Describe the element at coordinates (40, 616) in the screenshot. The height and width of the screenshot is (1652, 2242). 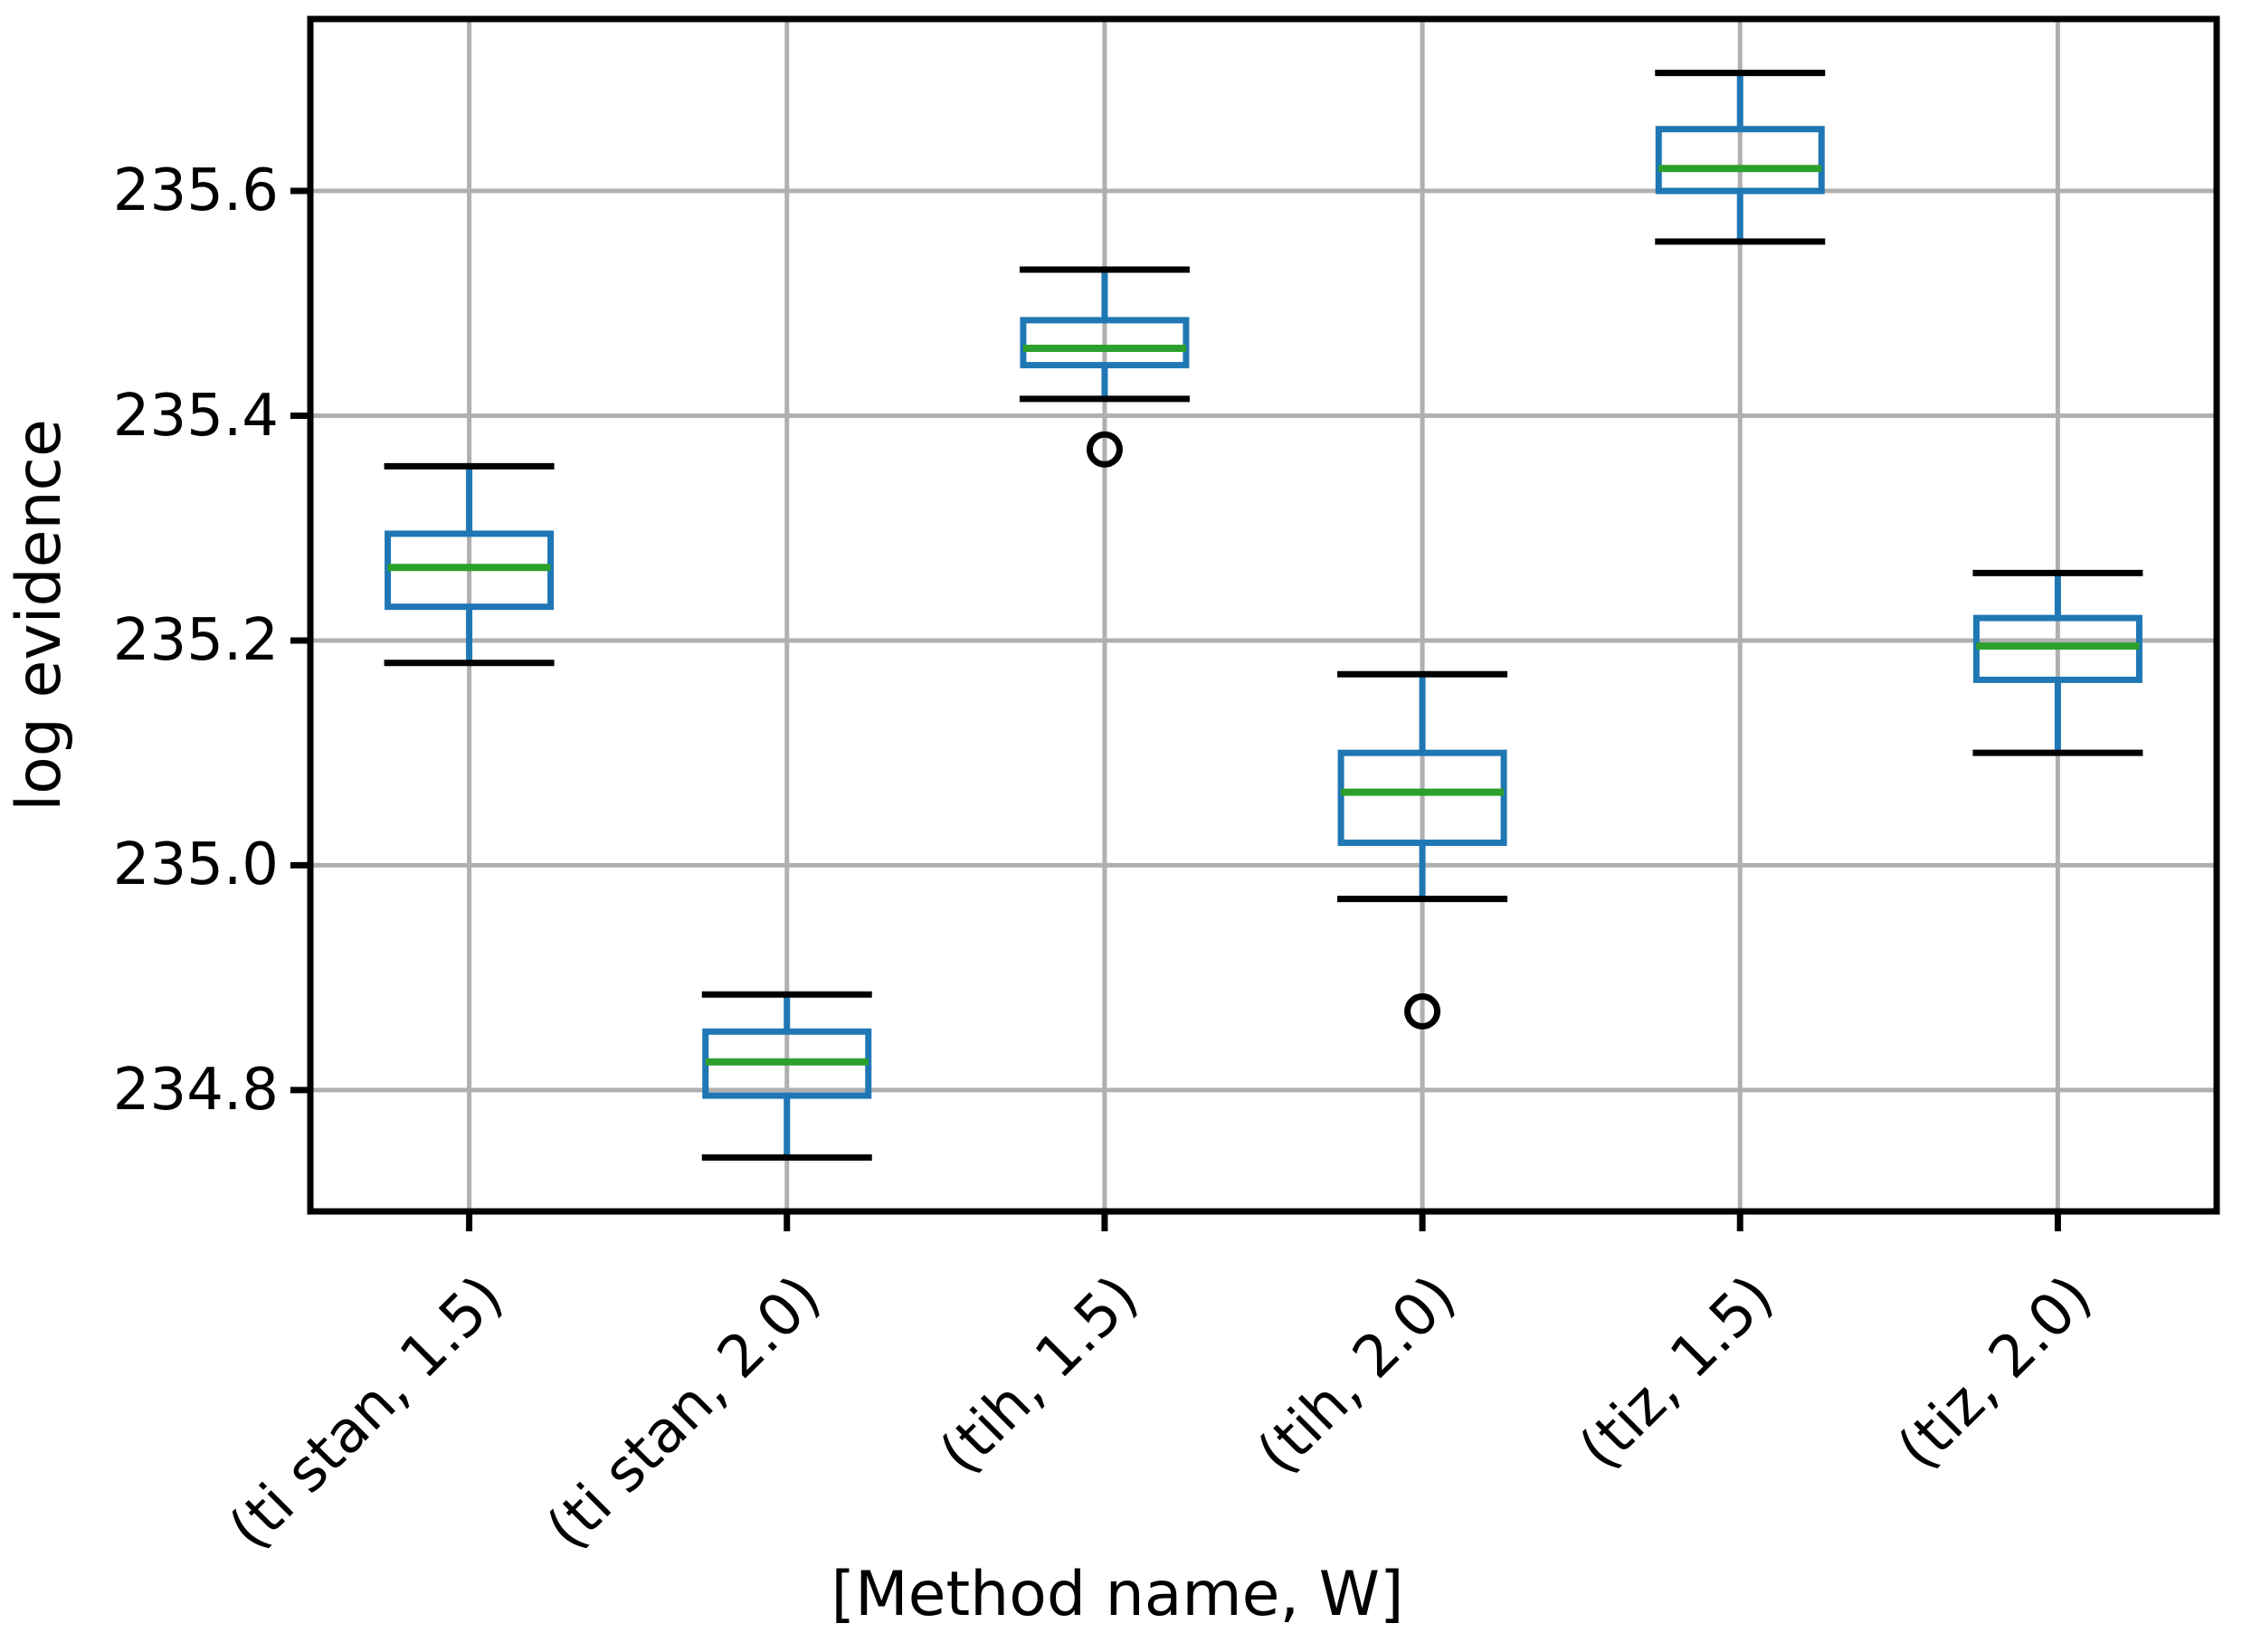
I see `y-axis-label: log evidence` at that location.